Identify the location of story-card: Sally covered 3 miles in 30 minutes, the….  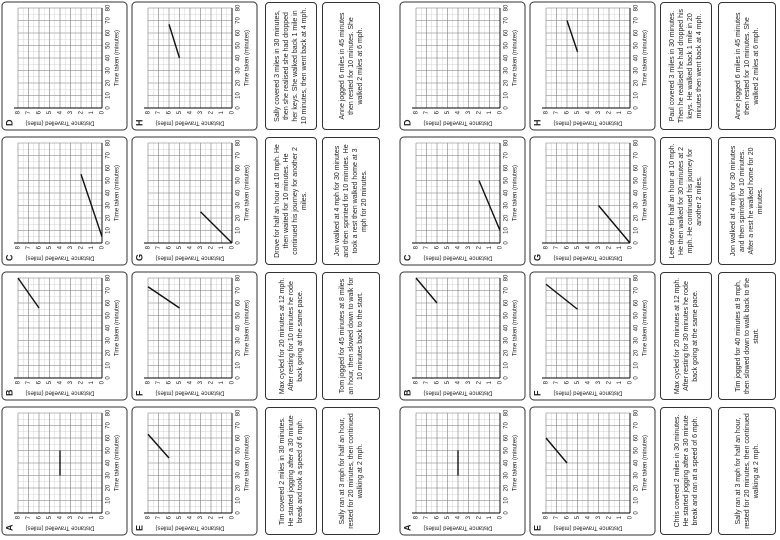
(291, 66).